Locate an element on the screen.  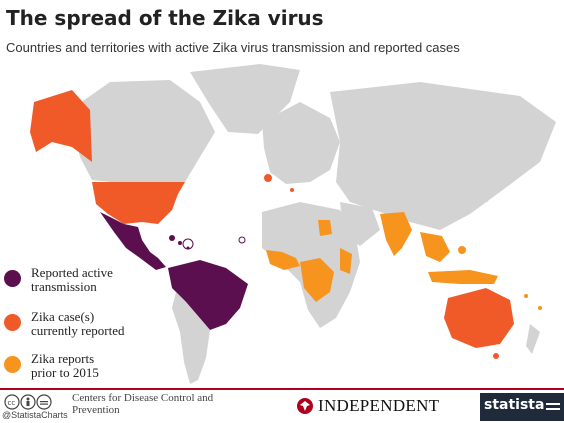
southeast-asia-prior is located at coordinates (435, 247).